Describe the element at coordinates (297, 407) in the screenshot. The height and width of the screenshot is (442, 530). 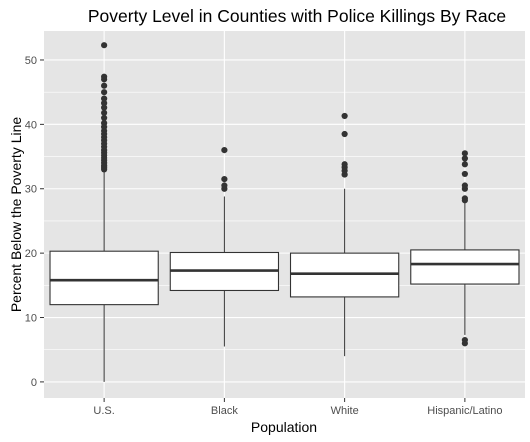
I see `x-axis-ticks: U.S. Black White Hispanic/Latino` at that location.